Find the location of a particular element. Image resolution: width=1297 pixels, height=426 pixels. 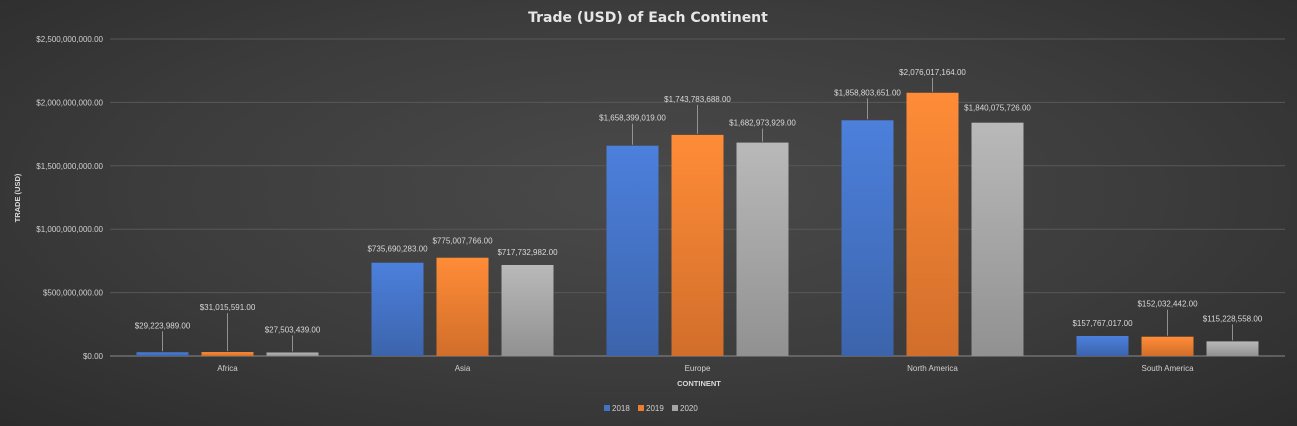

legend-label: 2020 is located at coordinates (689, 408).